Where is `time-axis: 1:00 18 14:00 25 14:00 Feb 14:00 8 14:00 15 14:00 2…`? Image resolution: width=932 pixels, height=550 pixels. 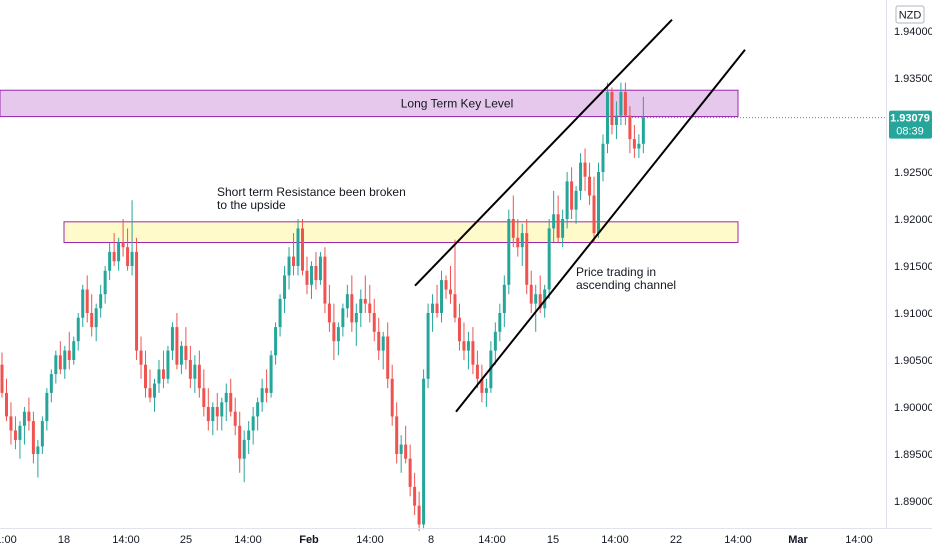
time-axis: 1:00 18 14:00 25 14:00 Feb 14:00 8 14:00 15 14:00 2… is located at coordinates (436, 540).